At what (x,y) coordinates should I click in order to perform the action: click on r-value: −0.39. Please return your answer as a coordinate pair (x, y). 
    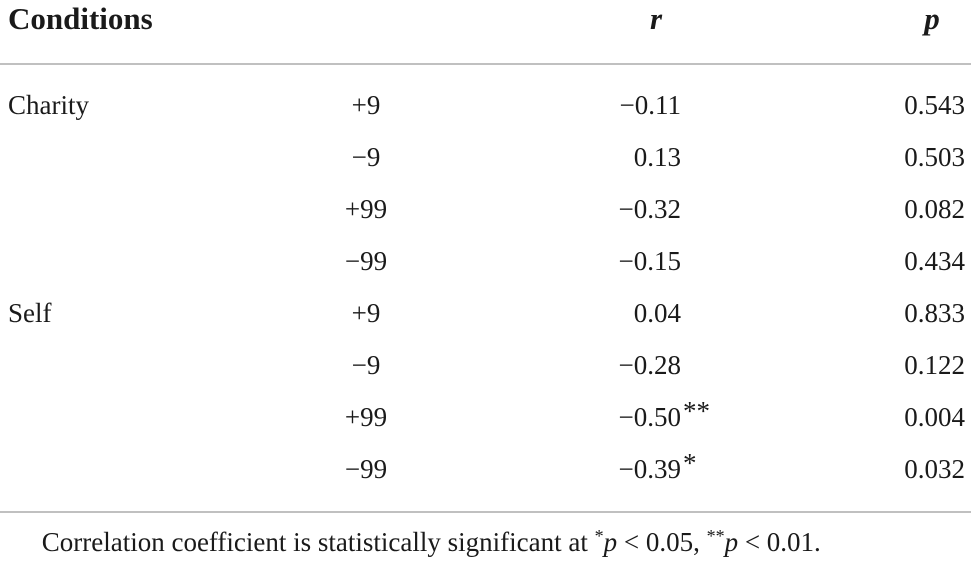
    Looking at the image, I should click on (650, 469).